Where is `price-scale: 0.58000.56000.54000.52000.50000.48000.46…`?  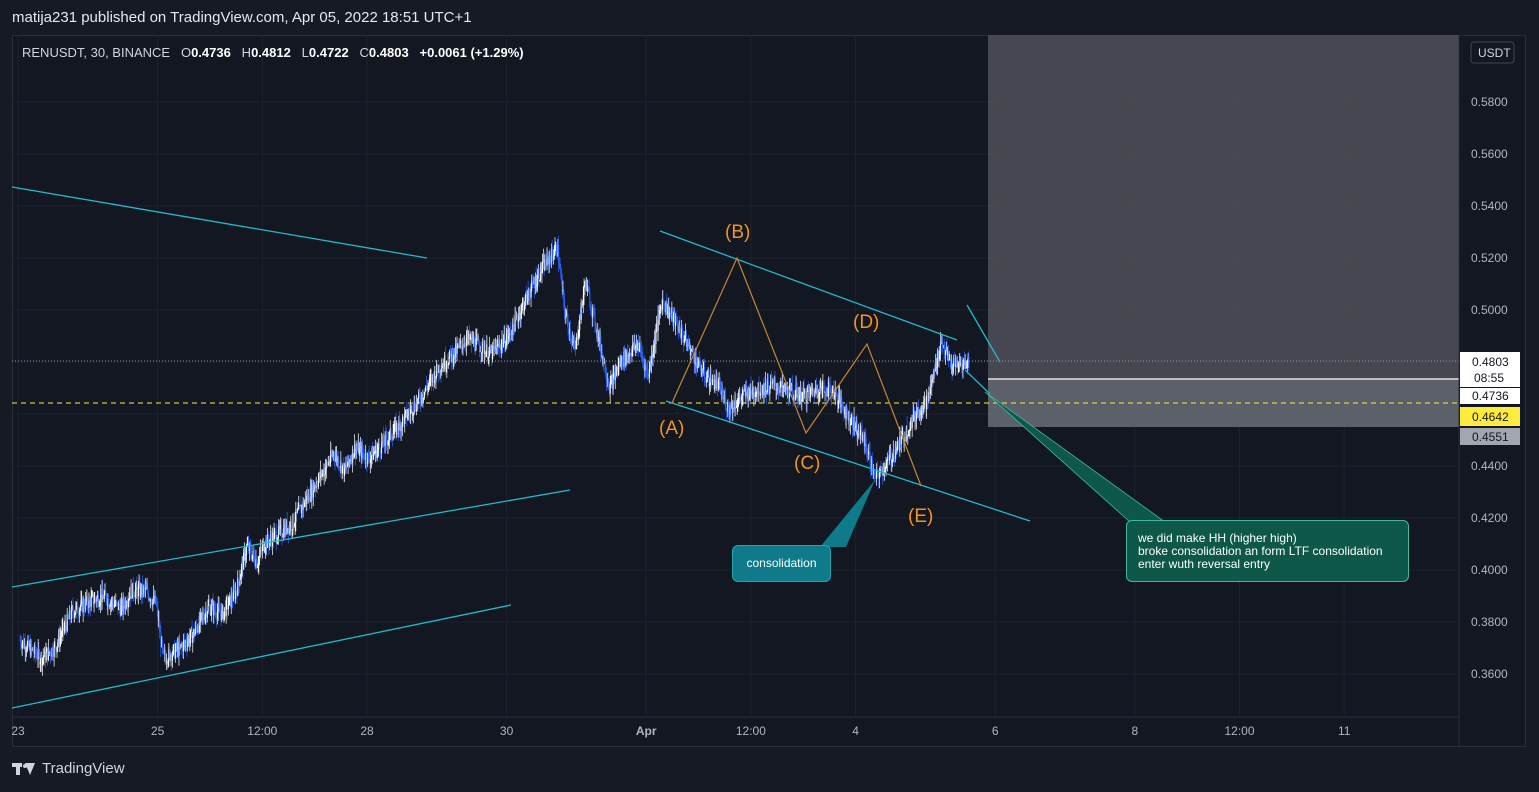 price-scale: 0.58000.56000.54000.52000.50000.48000.46… is located at coordinates (1489, 388).